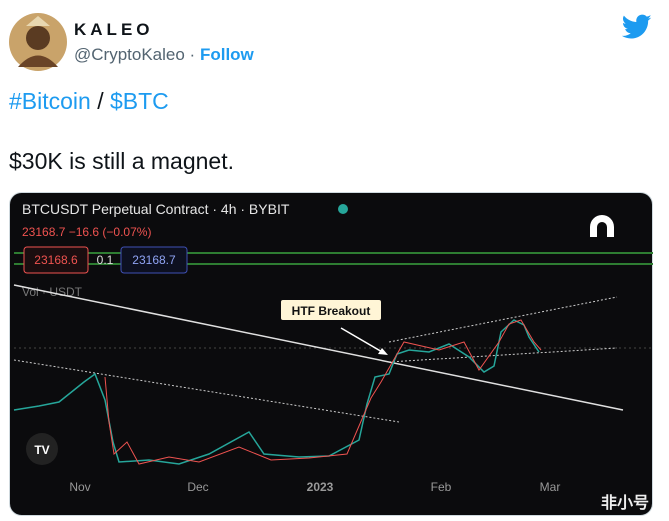 The height and width of the screenshot is (521, 669). Describe the element at coordinates (38, 42) in the screenshot. I see `avatar` at that location.